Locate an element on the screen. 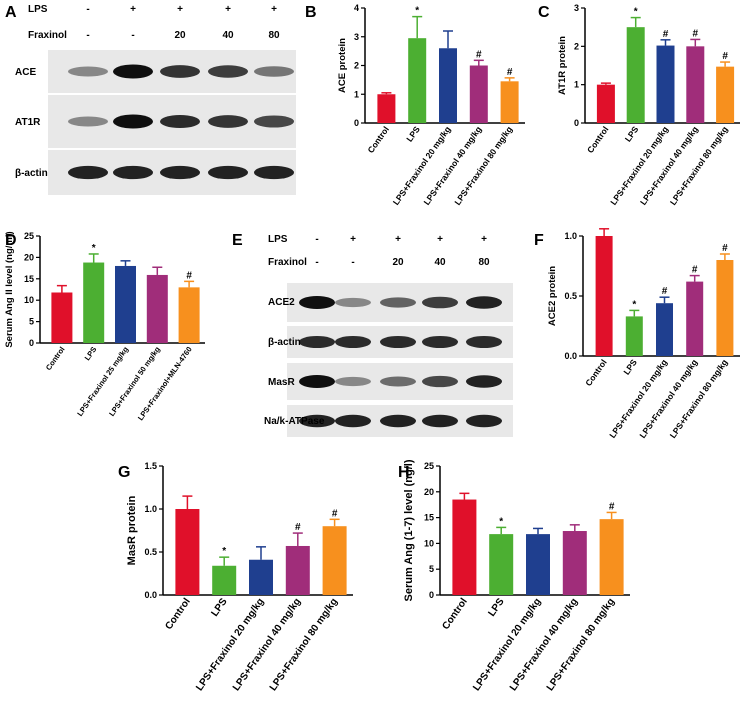  blot-row-label: ACE2 is located at coordinates (281, 302).